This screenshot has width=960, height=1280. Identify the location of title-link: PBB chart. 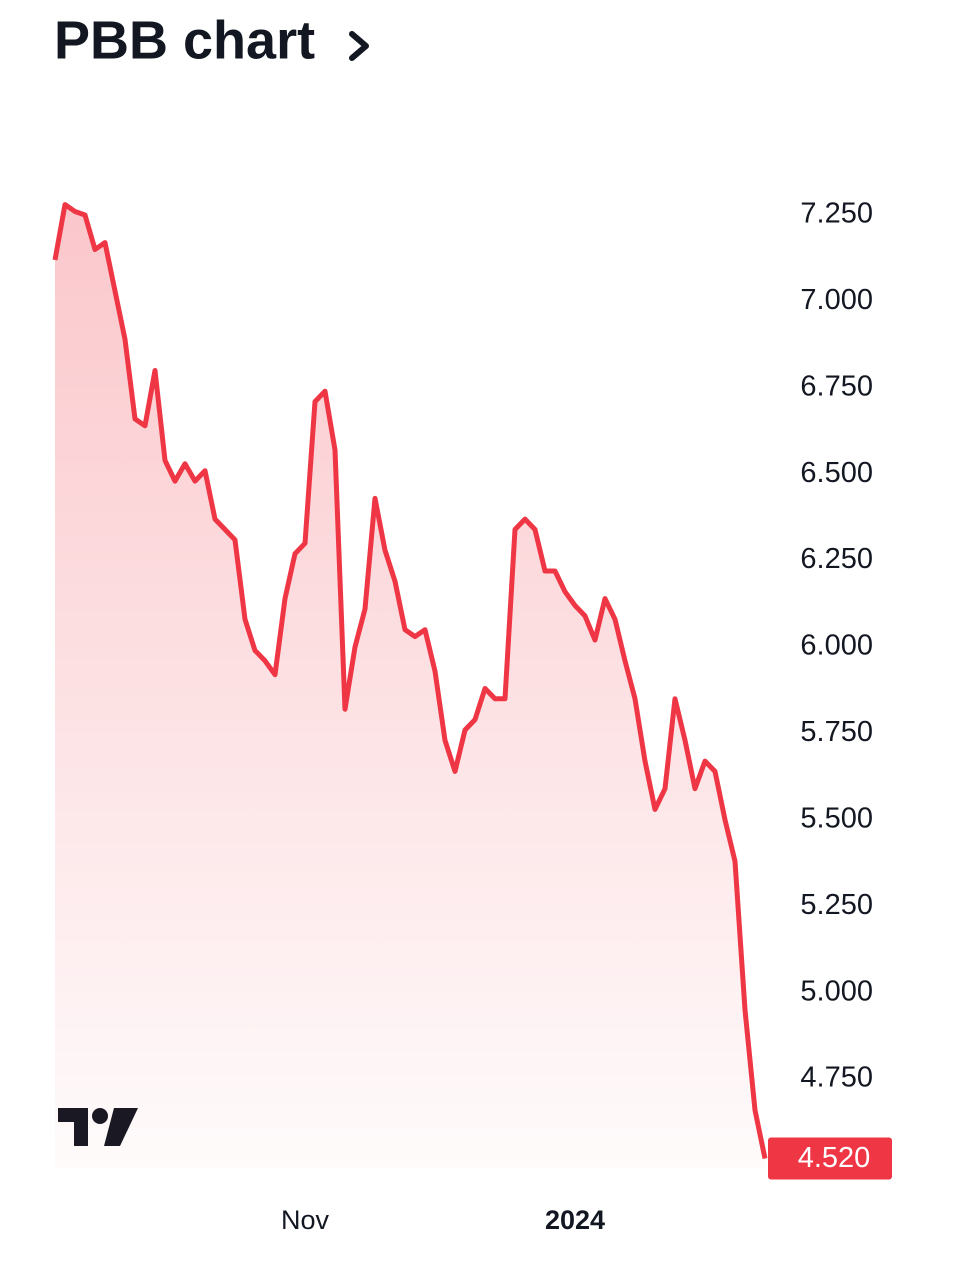
(211, 40).